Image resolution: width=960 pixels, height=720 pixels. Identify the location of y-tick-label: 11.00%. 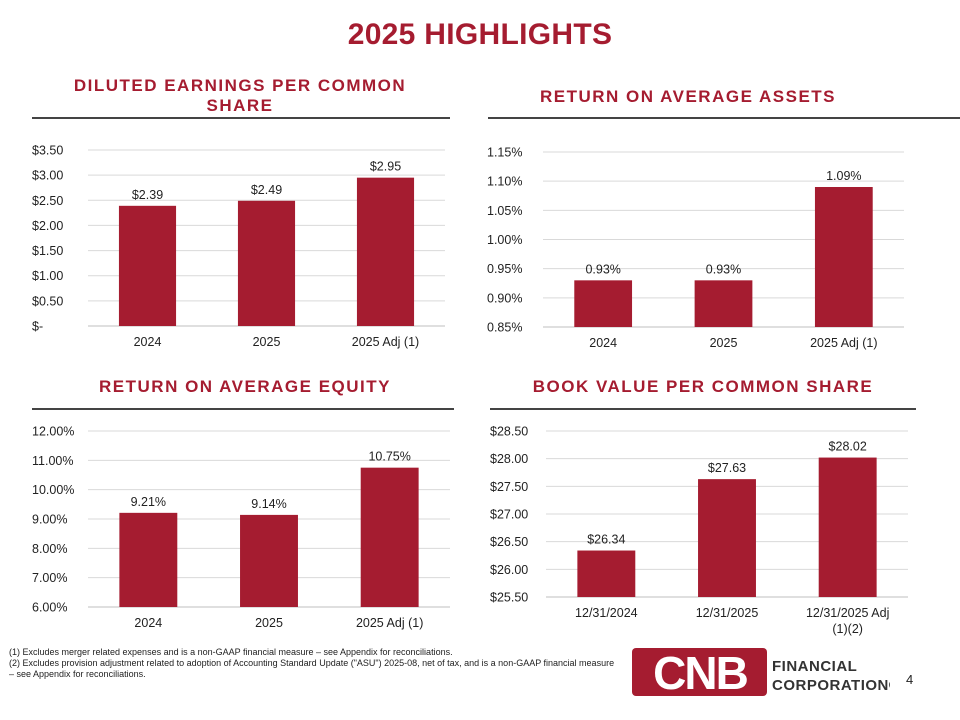
(52, 461).